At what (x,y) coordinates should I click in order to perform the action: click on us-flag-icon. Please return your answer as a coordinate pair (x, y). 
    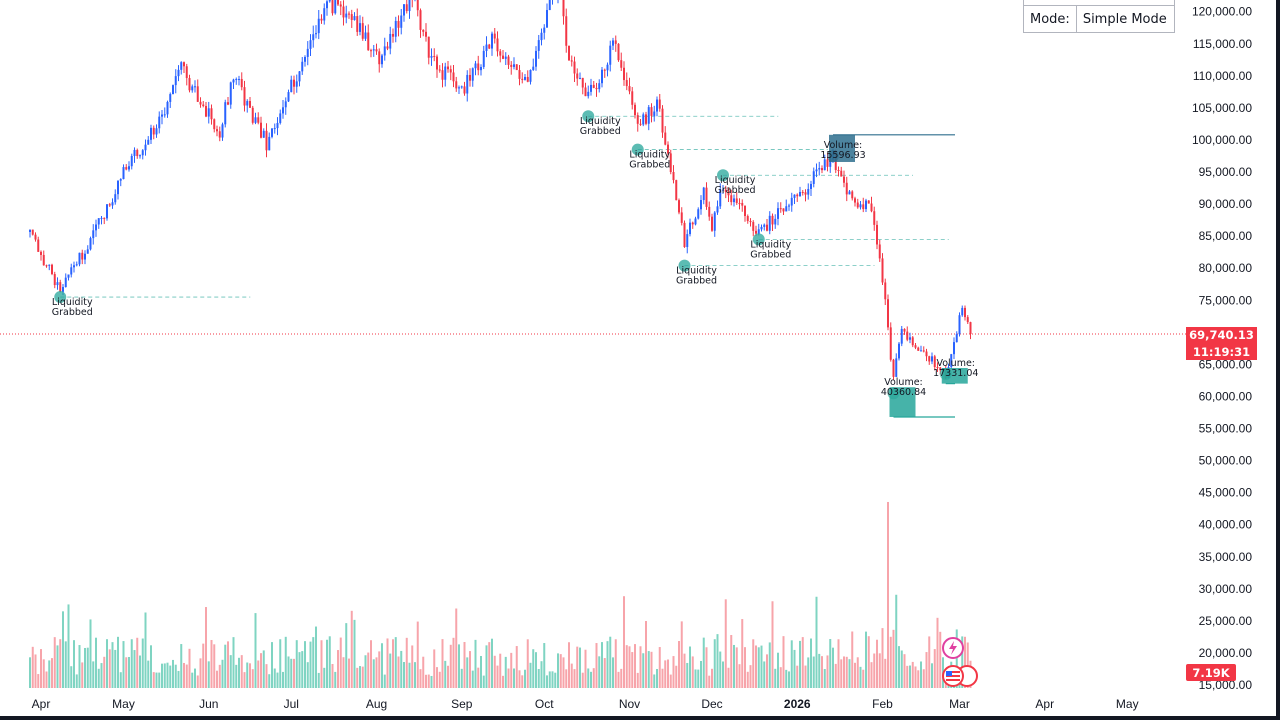
    Looking at the image, I should click on (953, 676).